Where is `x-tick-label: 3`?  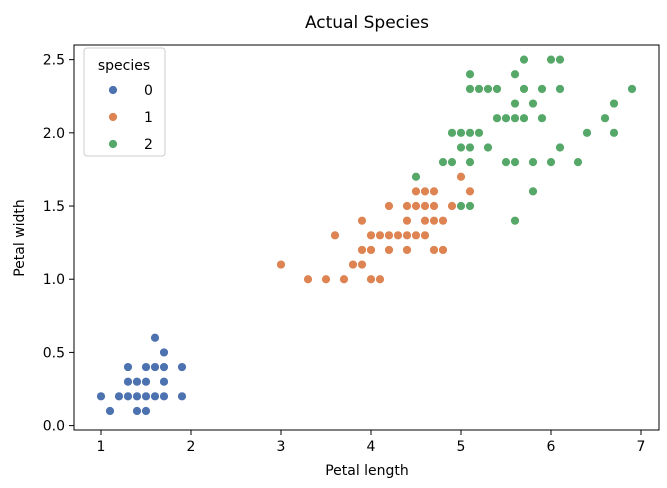
x-tick-label: 3 is located at coordinates (281, 447).